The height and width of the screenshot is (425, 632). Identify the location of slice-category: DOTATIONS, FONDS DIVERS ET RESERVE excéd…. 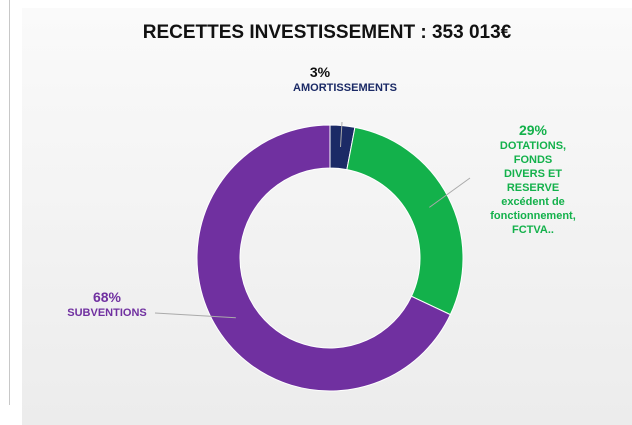
(533, 188).